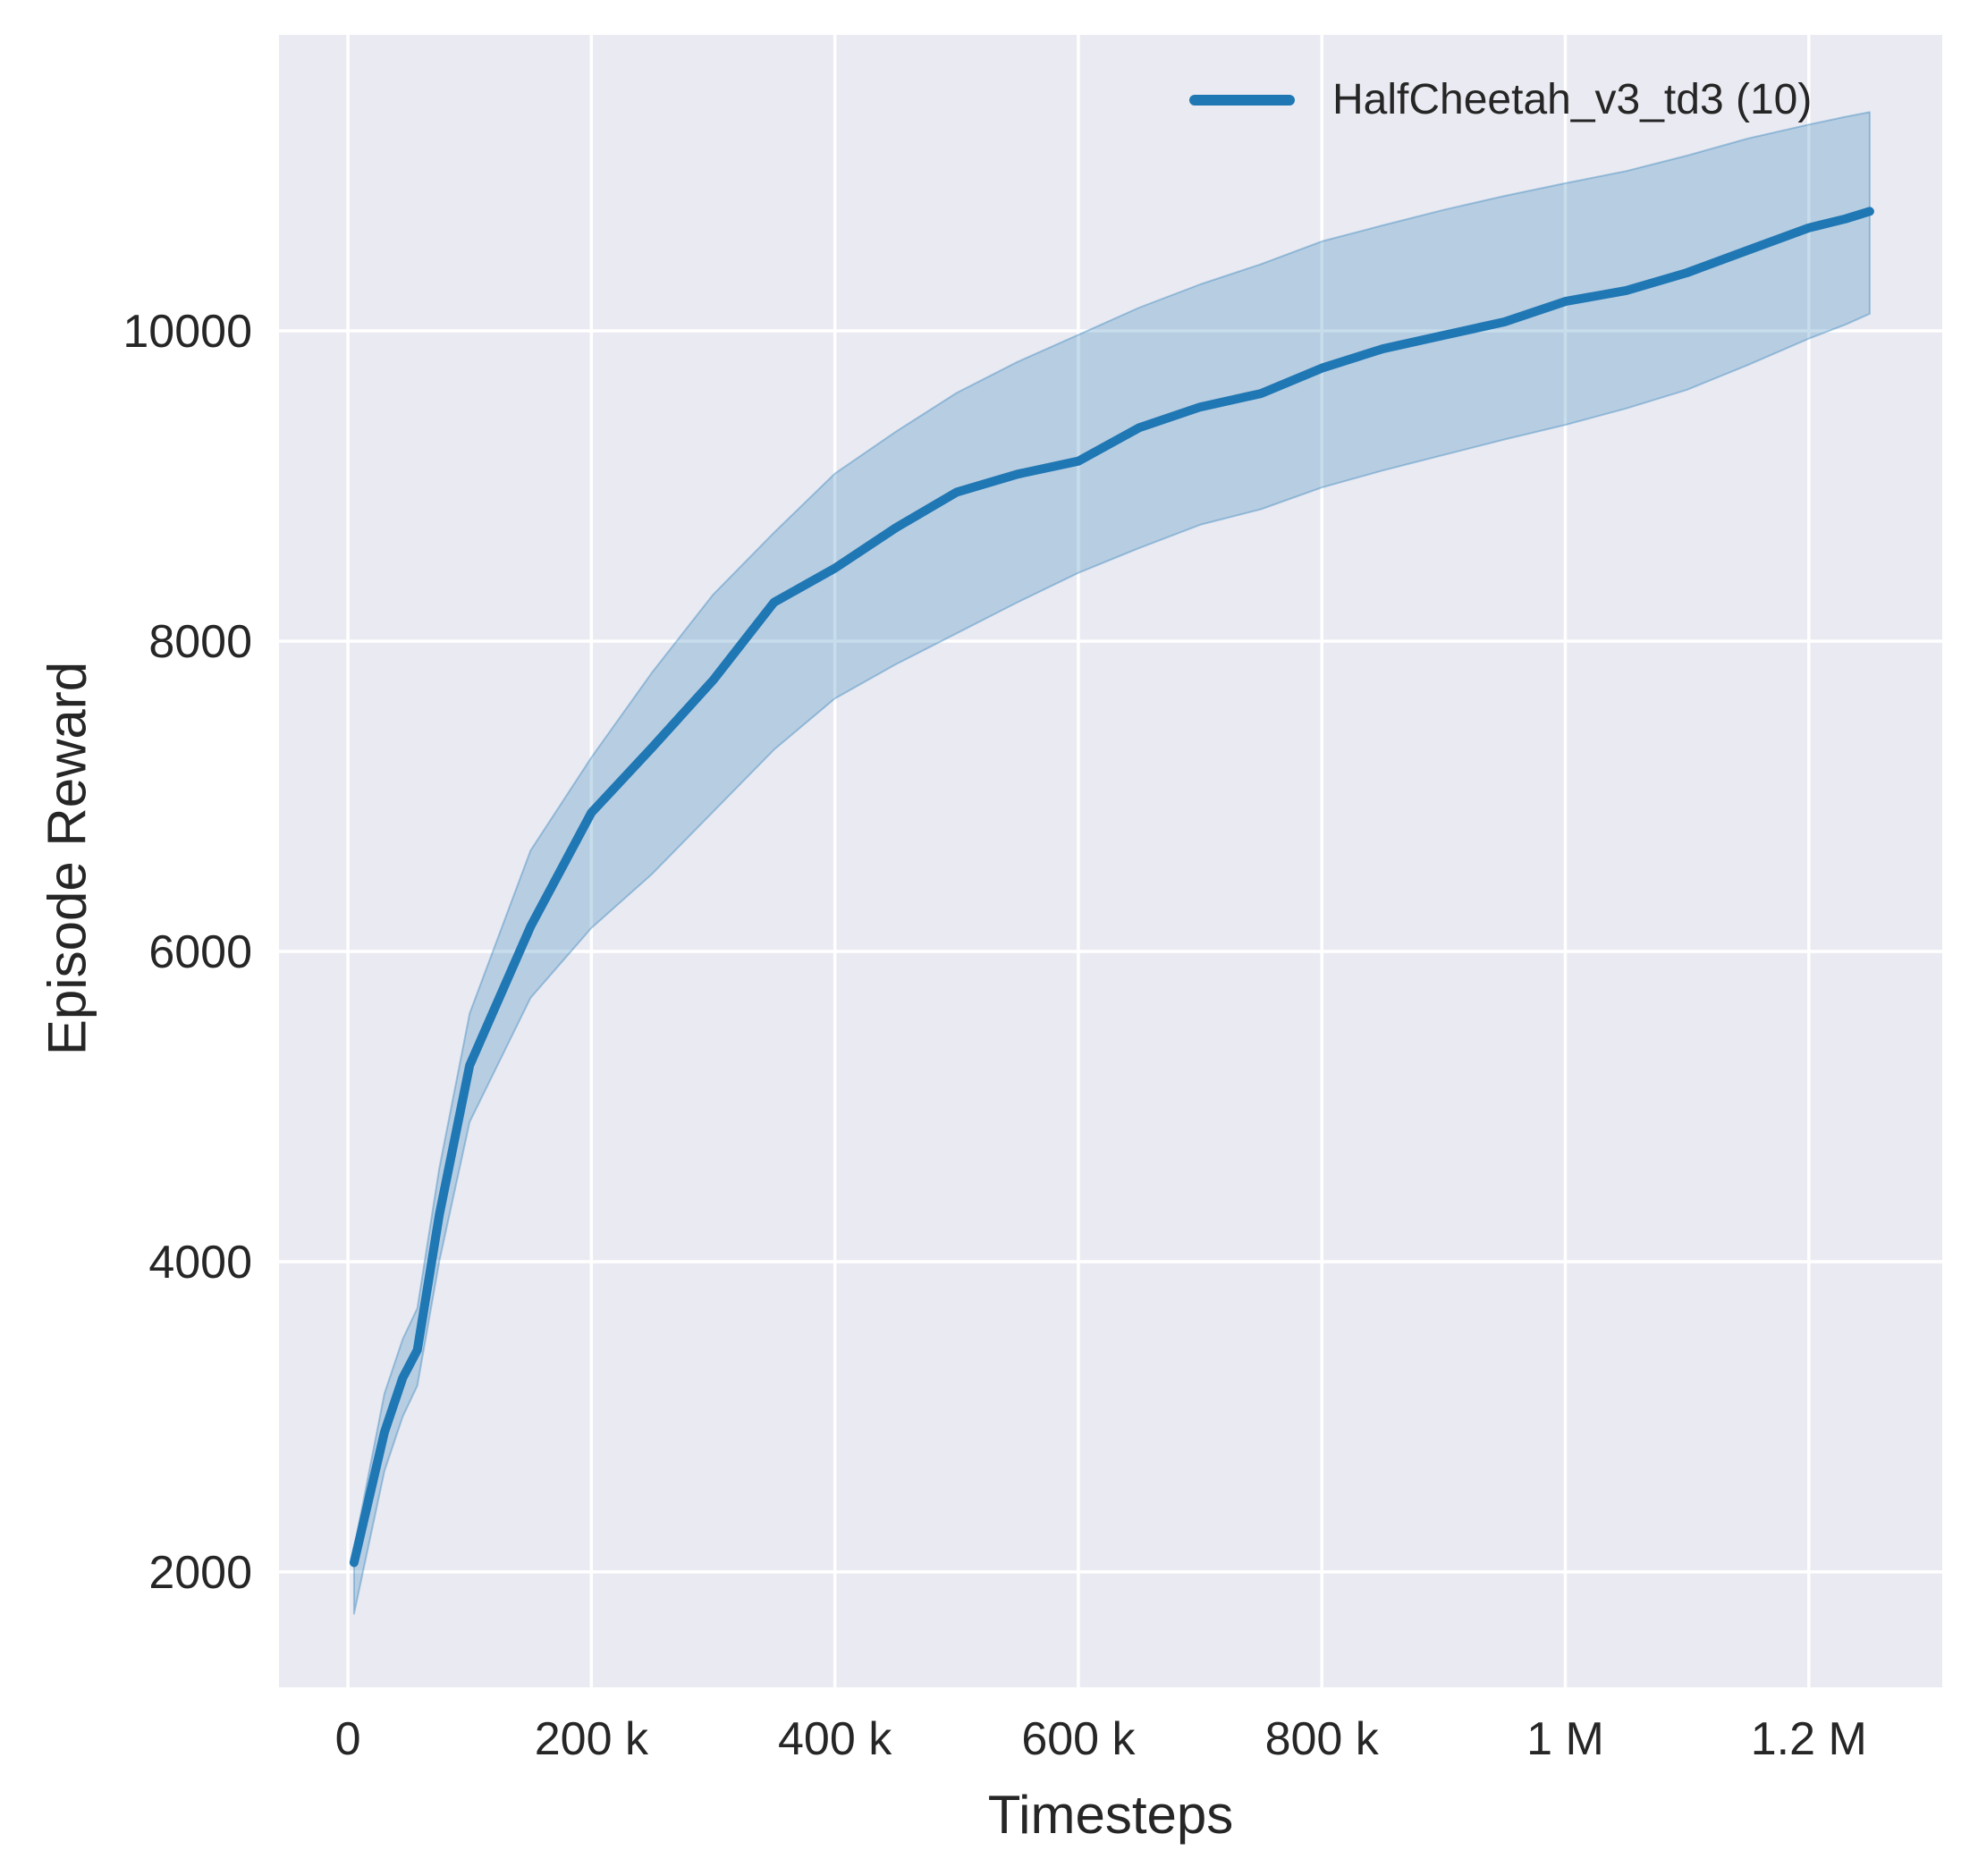 This screenshot has height=1876, width=1978. I want to click on legend-line-sample, so click(1242, 100).